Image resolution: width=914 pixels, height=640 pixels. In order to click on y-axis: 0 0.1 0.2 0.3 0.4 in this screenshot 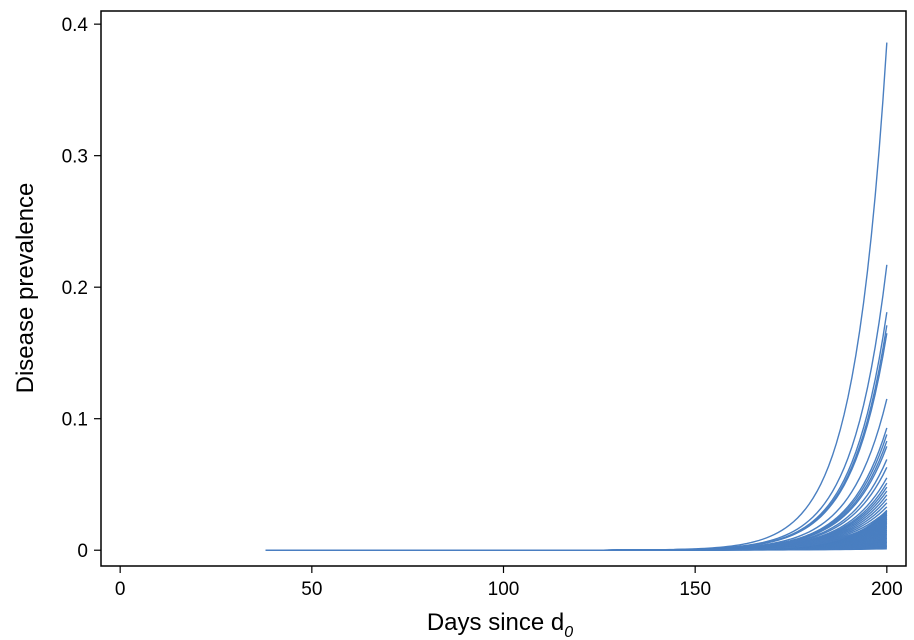, I will do `click(81, 288)`.